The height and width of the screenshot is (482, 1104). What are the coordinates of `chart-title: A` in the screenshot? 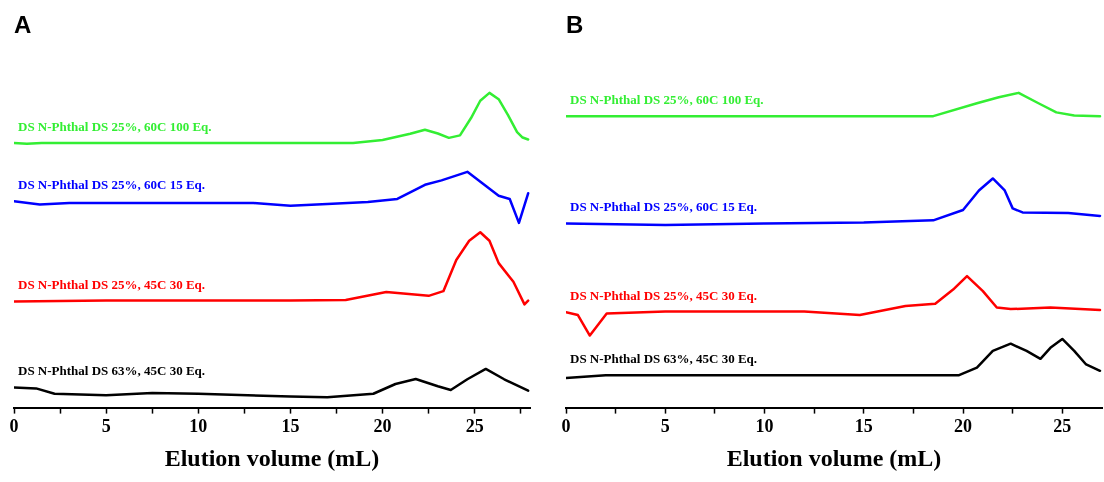 It's located at (23, 25).